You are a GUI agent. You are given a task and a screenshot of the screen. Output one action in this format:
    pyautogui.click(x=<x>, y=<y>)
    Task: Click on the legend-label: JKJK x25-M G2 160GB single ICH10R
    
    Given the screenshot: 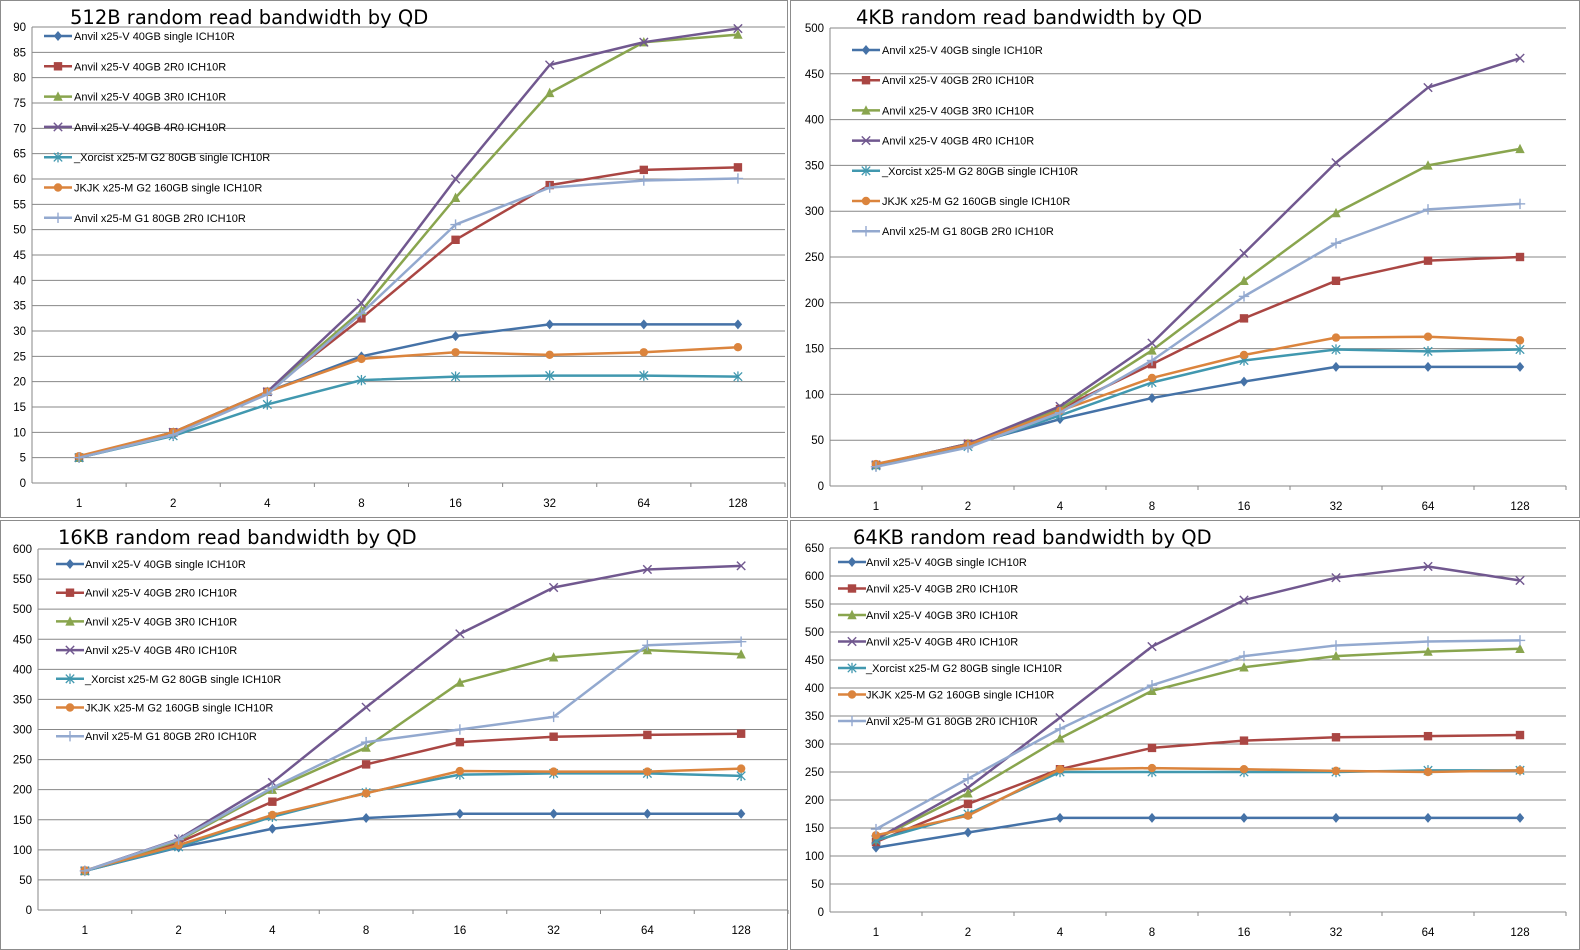 What is the action you would take?
    pyautogui.click(x=179, y=709)
    